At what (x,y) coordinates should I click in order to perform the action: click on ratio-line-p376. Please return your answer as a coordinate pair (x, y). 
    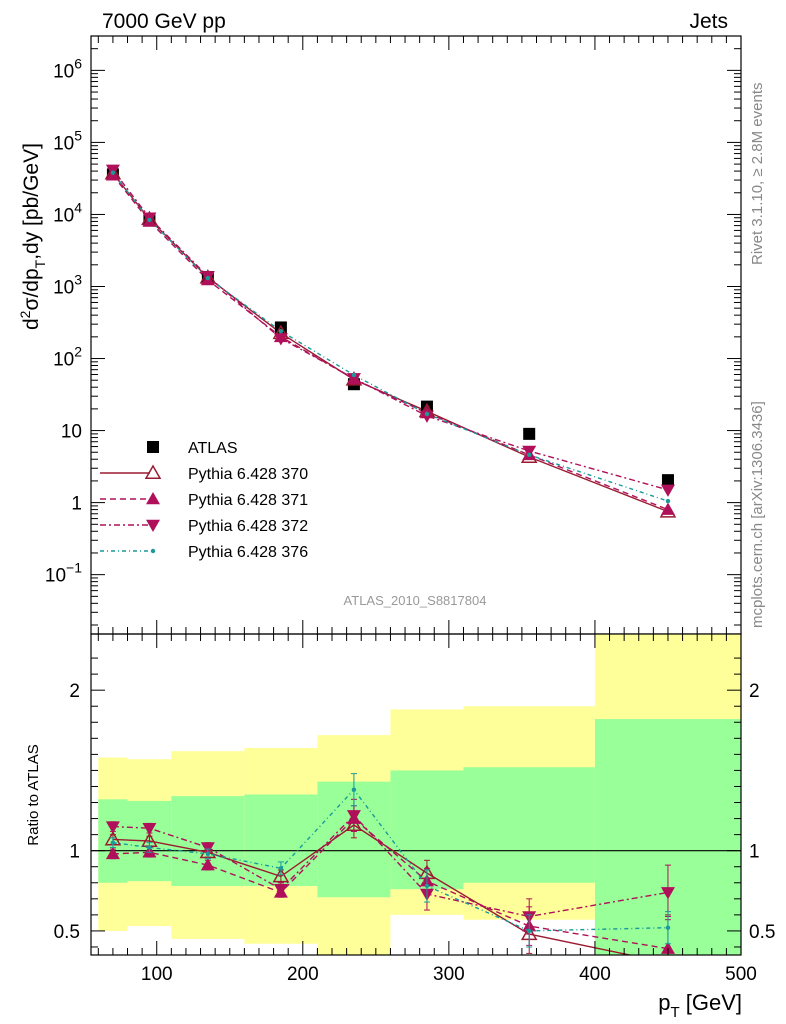
    Looking at the image, I should click on (390, 860).